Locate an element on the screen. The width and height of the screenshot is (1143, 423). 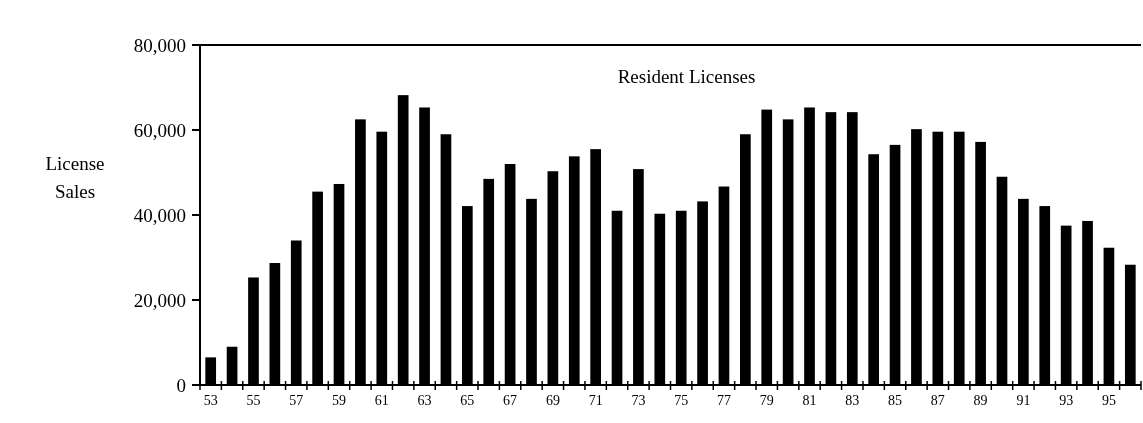
x-tick-label: 85 is located at coordinates (895, 400).